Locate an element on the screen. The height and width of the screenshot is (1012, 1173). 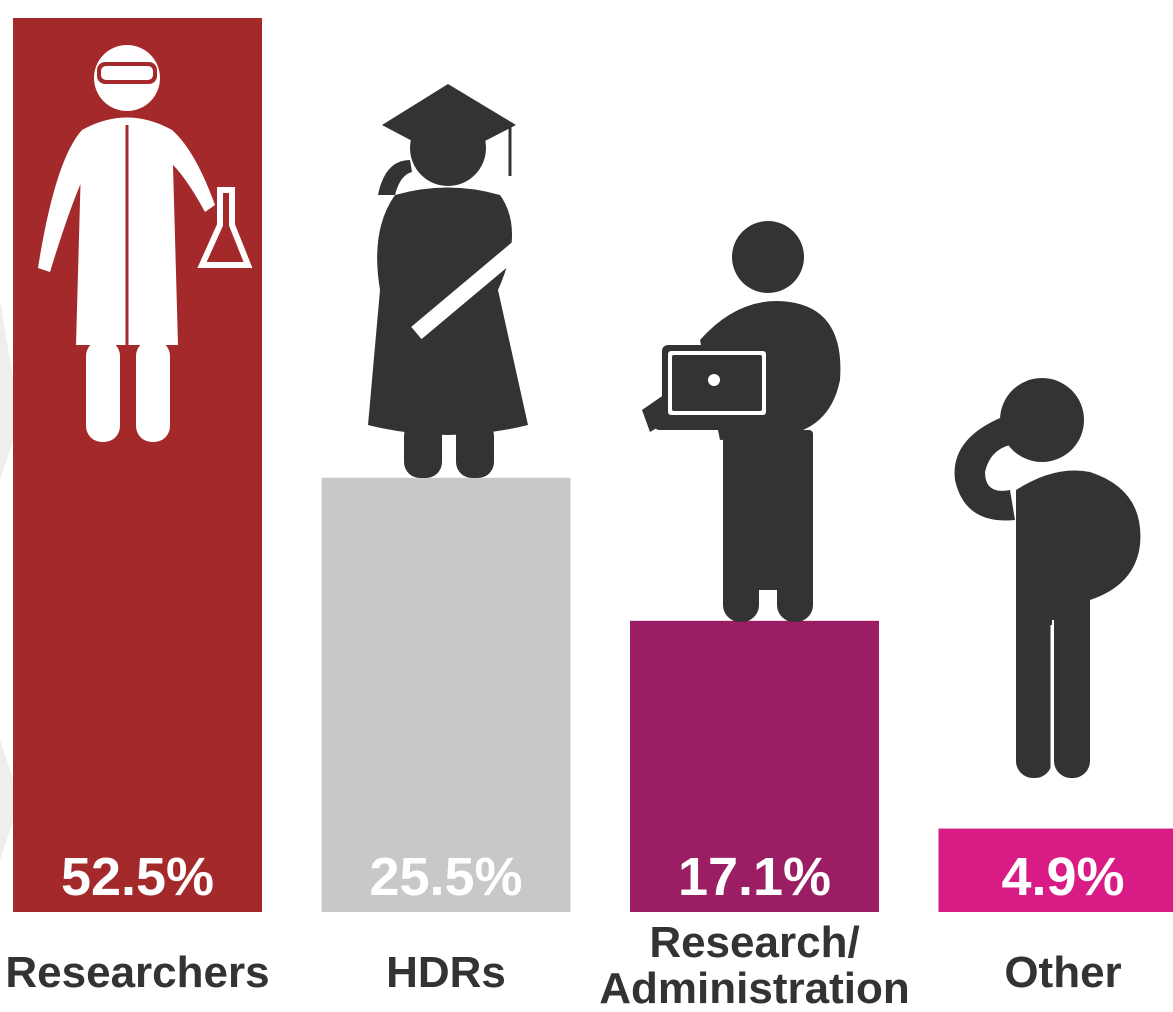
category-label: Research/ Administration is located at coordinates (754, 965).